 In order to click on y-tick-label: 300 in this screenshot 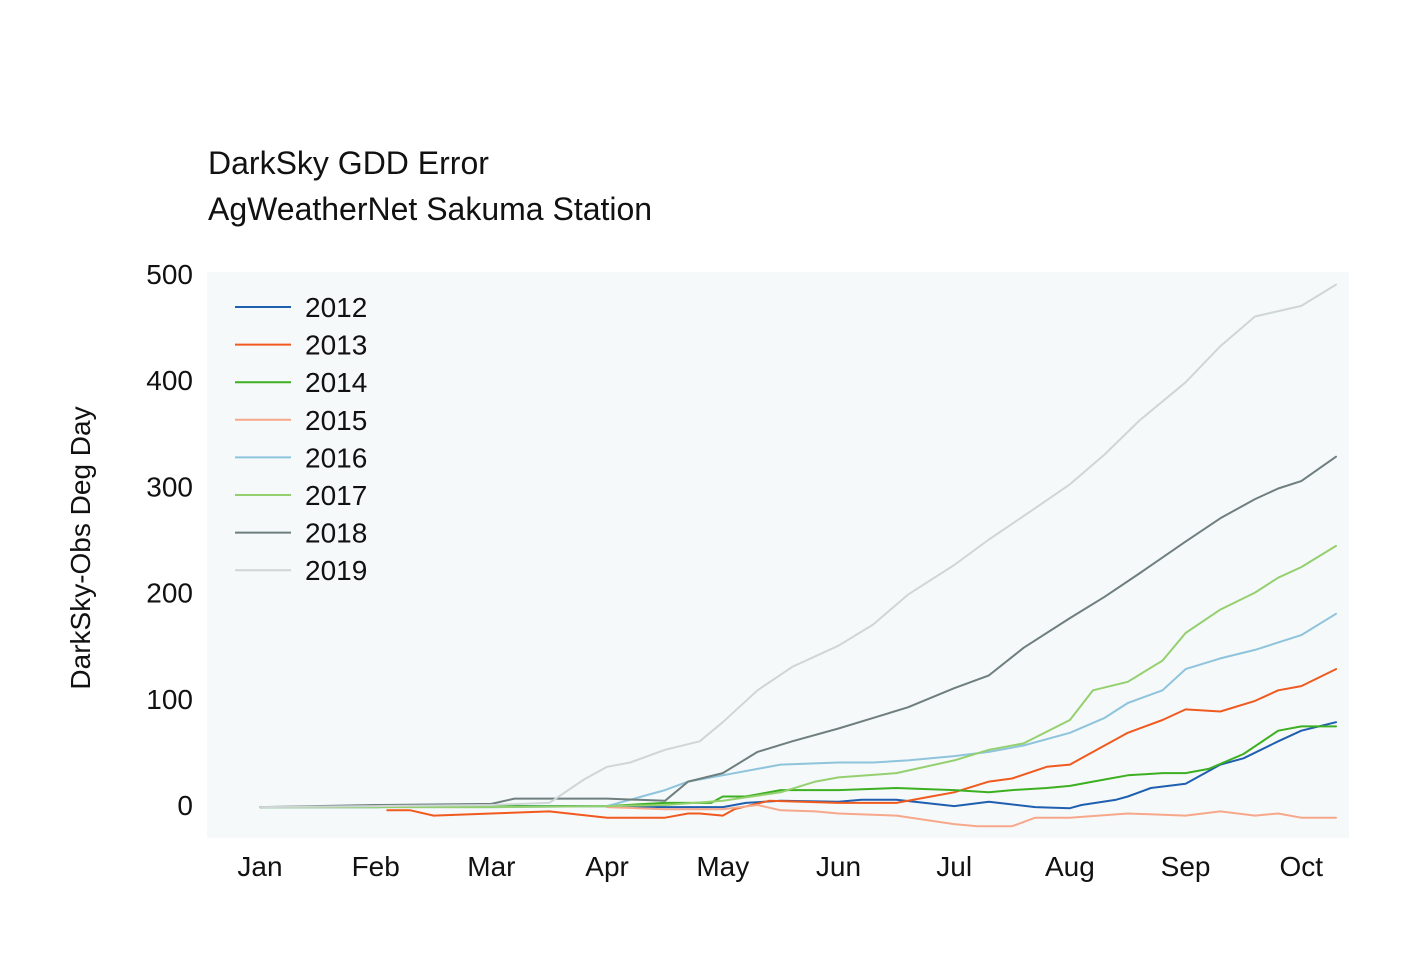, I will do `click(169, 486)`.